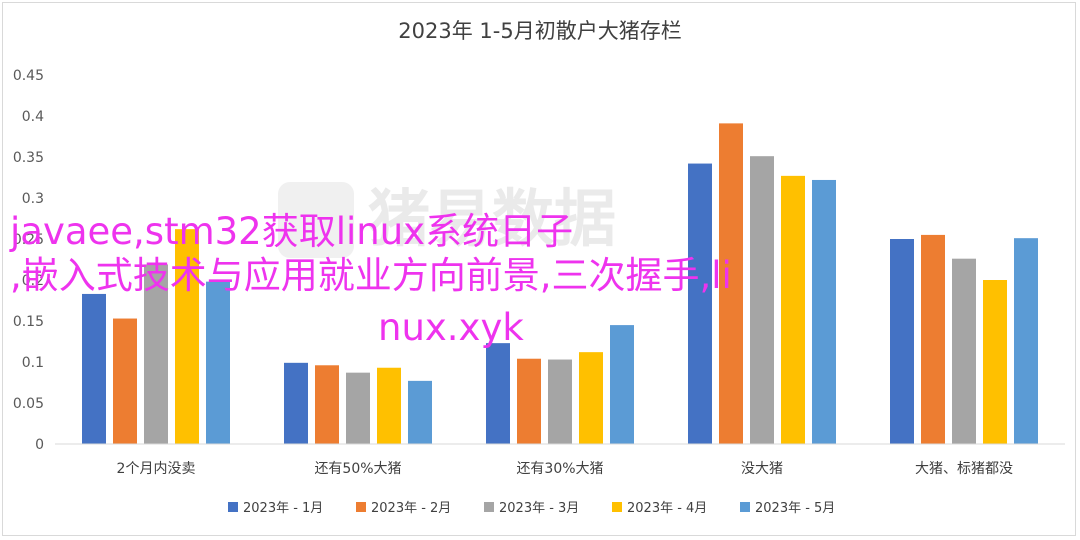  I want to click on watermark-logo-icon, so click(316, 220).